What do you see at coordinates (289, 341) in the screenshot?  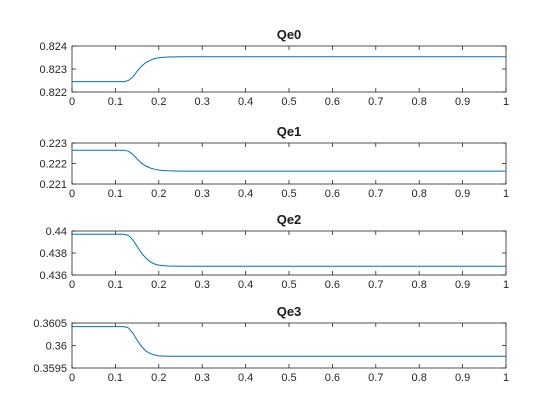 I see `series-line-qe3` at bounding box center [289, 341].